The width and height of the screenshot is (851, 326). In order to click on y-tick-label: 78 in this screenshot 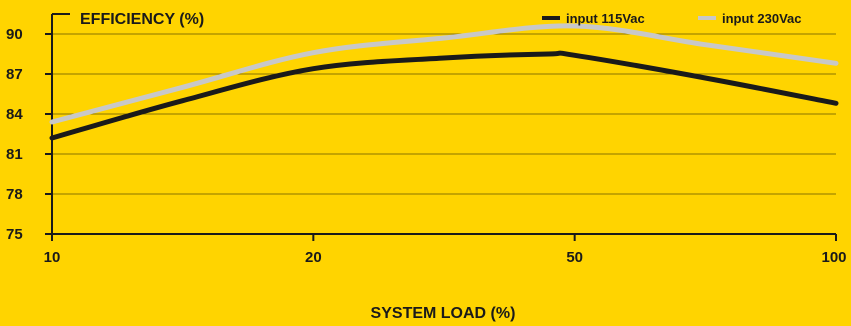, I will do `click(14, 194)`.